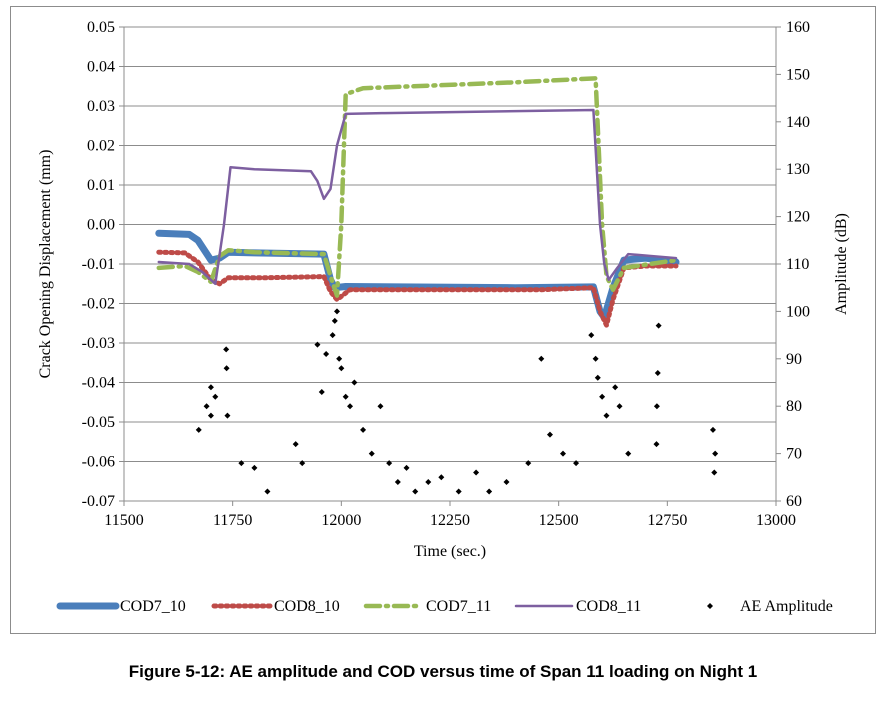 This screenshot has height=701, width=886. Describe the element at coordinates (101, 225) in the screenshot. I see `y-tick-label: 0.00` at that location.